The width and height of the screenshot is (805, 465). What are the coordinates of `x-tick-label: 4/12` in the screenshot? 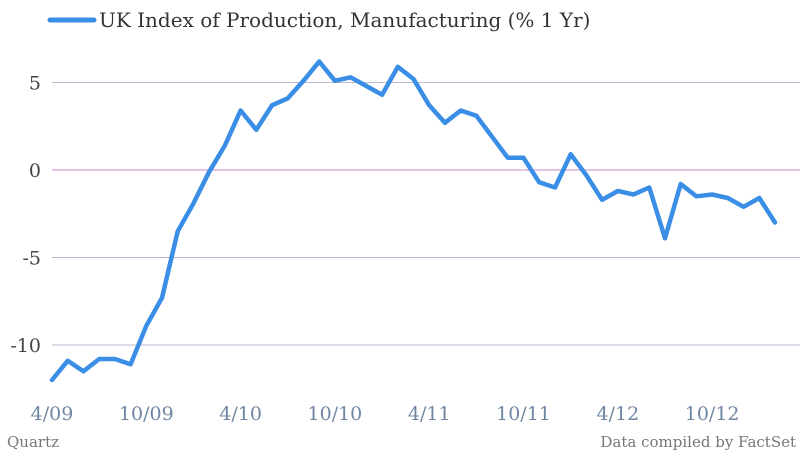 It's located at (617, 414).